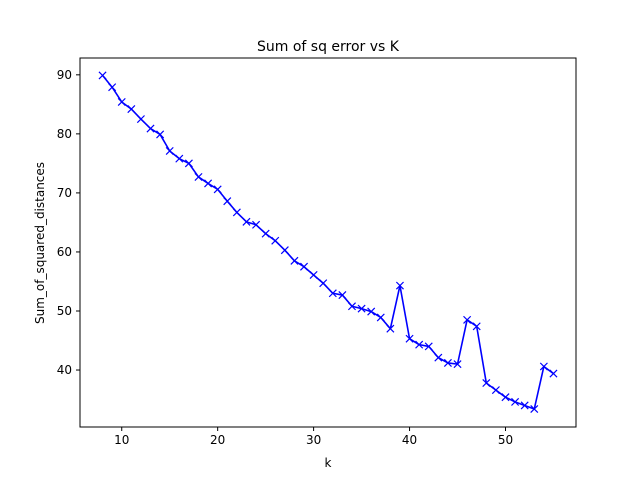 The width and height of the screenshot is (640, 480). What do you see at coordinates (64, 193) in the screenshot?
I see `y-tick-label: 70` at bounding box center [64, 193].